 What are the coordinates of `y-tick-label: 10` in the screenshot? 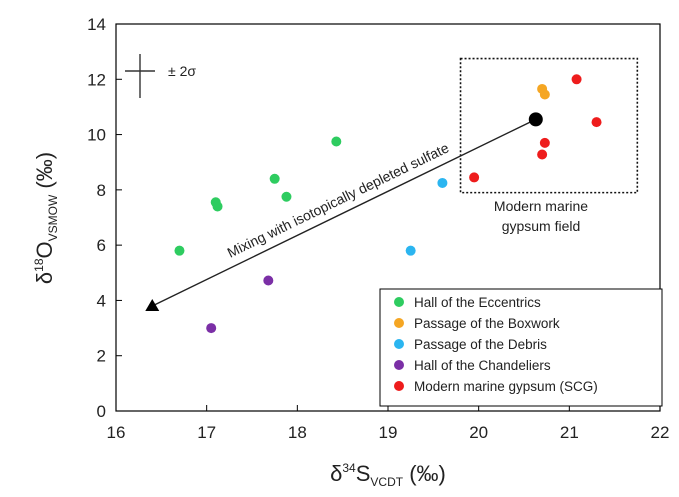 It's located at (96, 135).